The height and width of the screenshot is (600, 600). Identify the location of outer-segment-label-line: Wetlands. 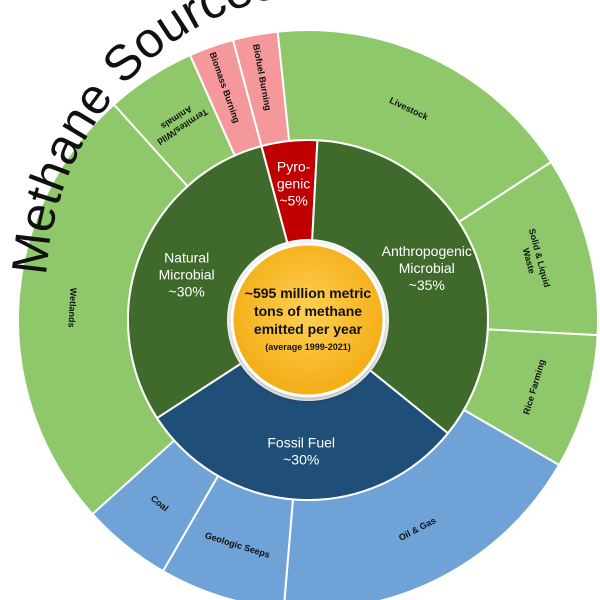
(72, 308).